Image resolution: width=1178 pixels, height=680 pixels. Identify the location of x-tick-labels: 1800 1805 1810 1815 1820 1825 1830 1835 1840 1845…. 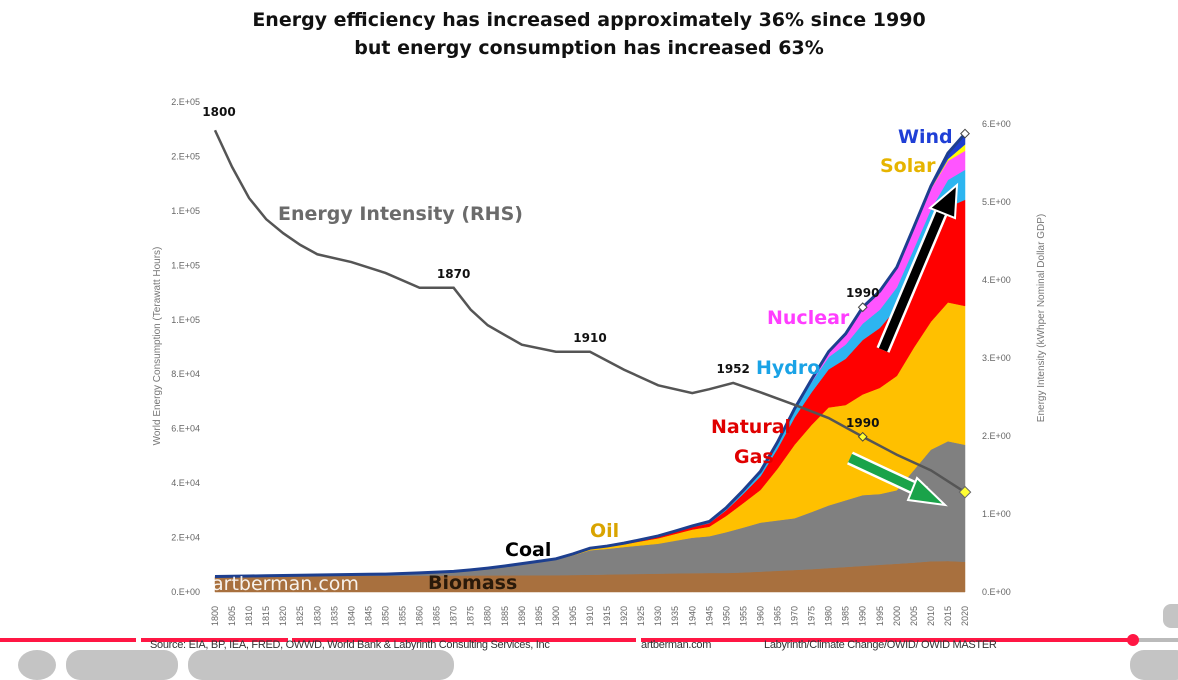
(590, 616).